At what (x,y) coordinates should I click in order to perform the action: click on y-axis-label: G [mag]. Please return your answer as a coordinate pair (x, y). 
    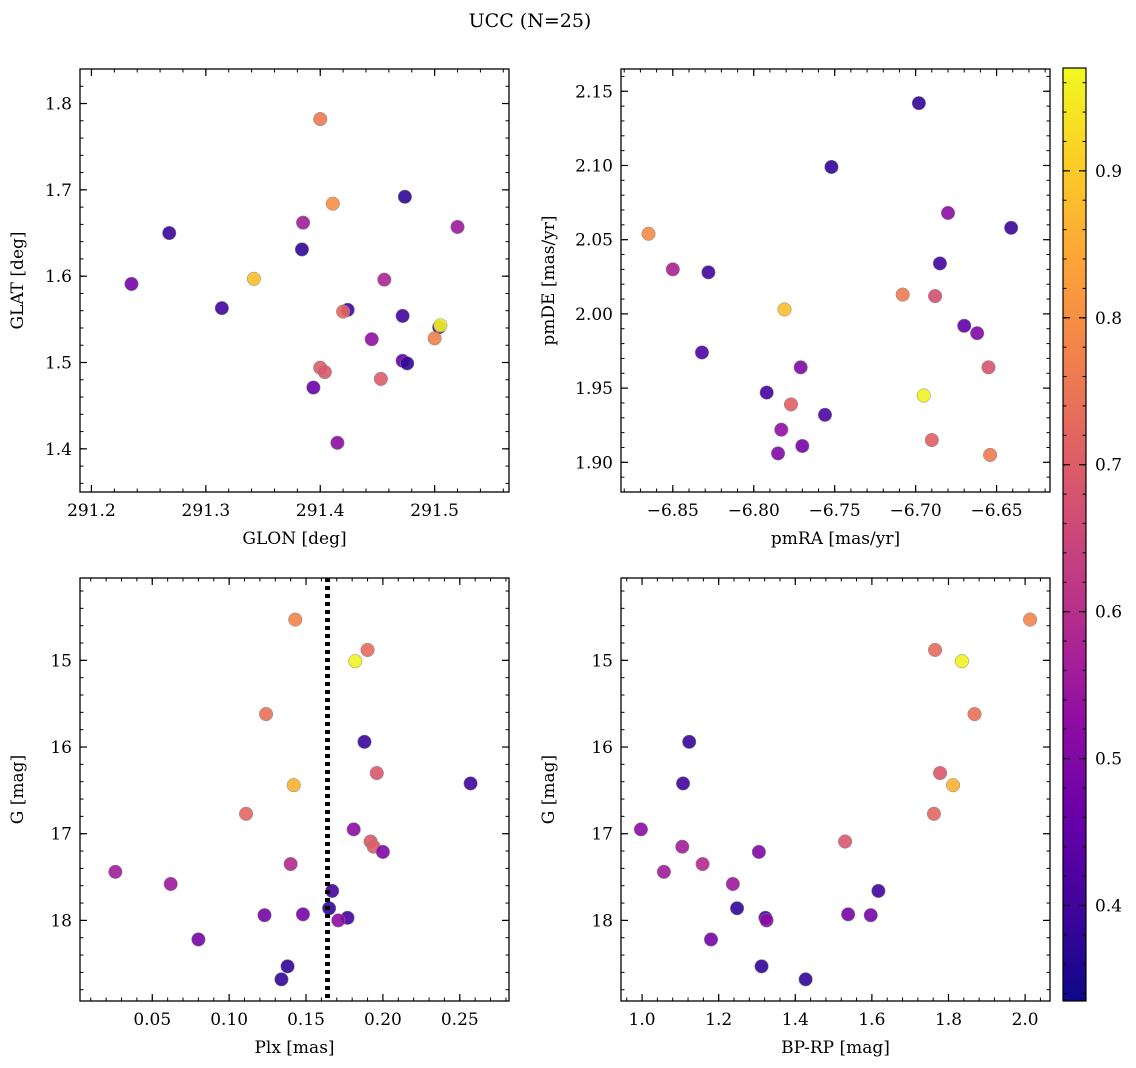
    Looking at the image, I should click on (549, 789).